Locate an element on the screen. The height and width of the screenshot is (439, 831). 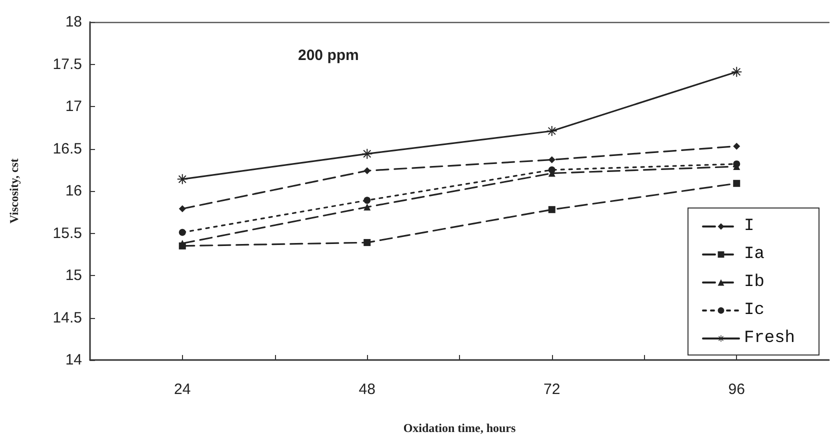
x-tick-label: 96 is located at coordinates (736, 389).